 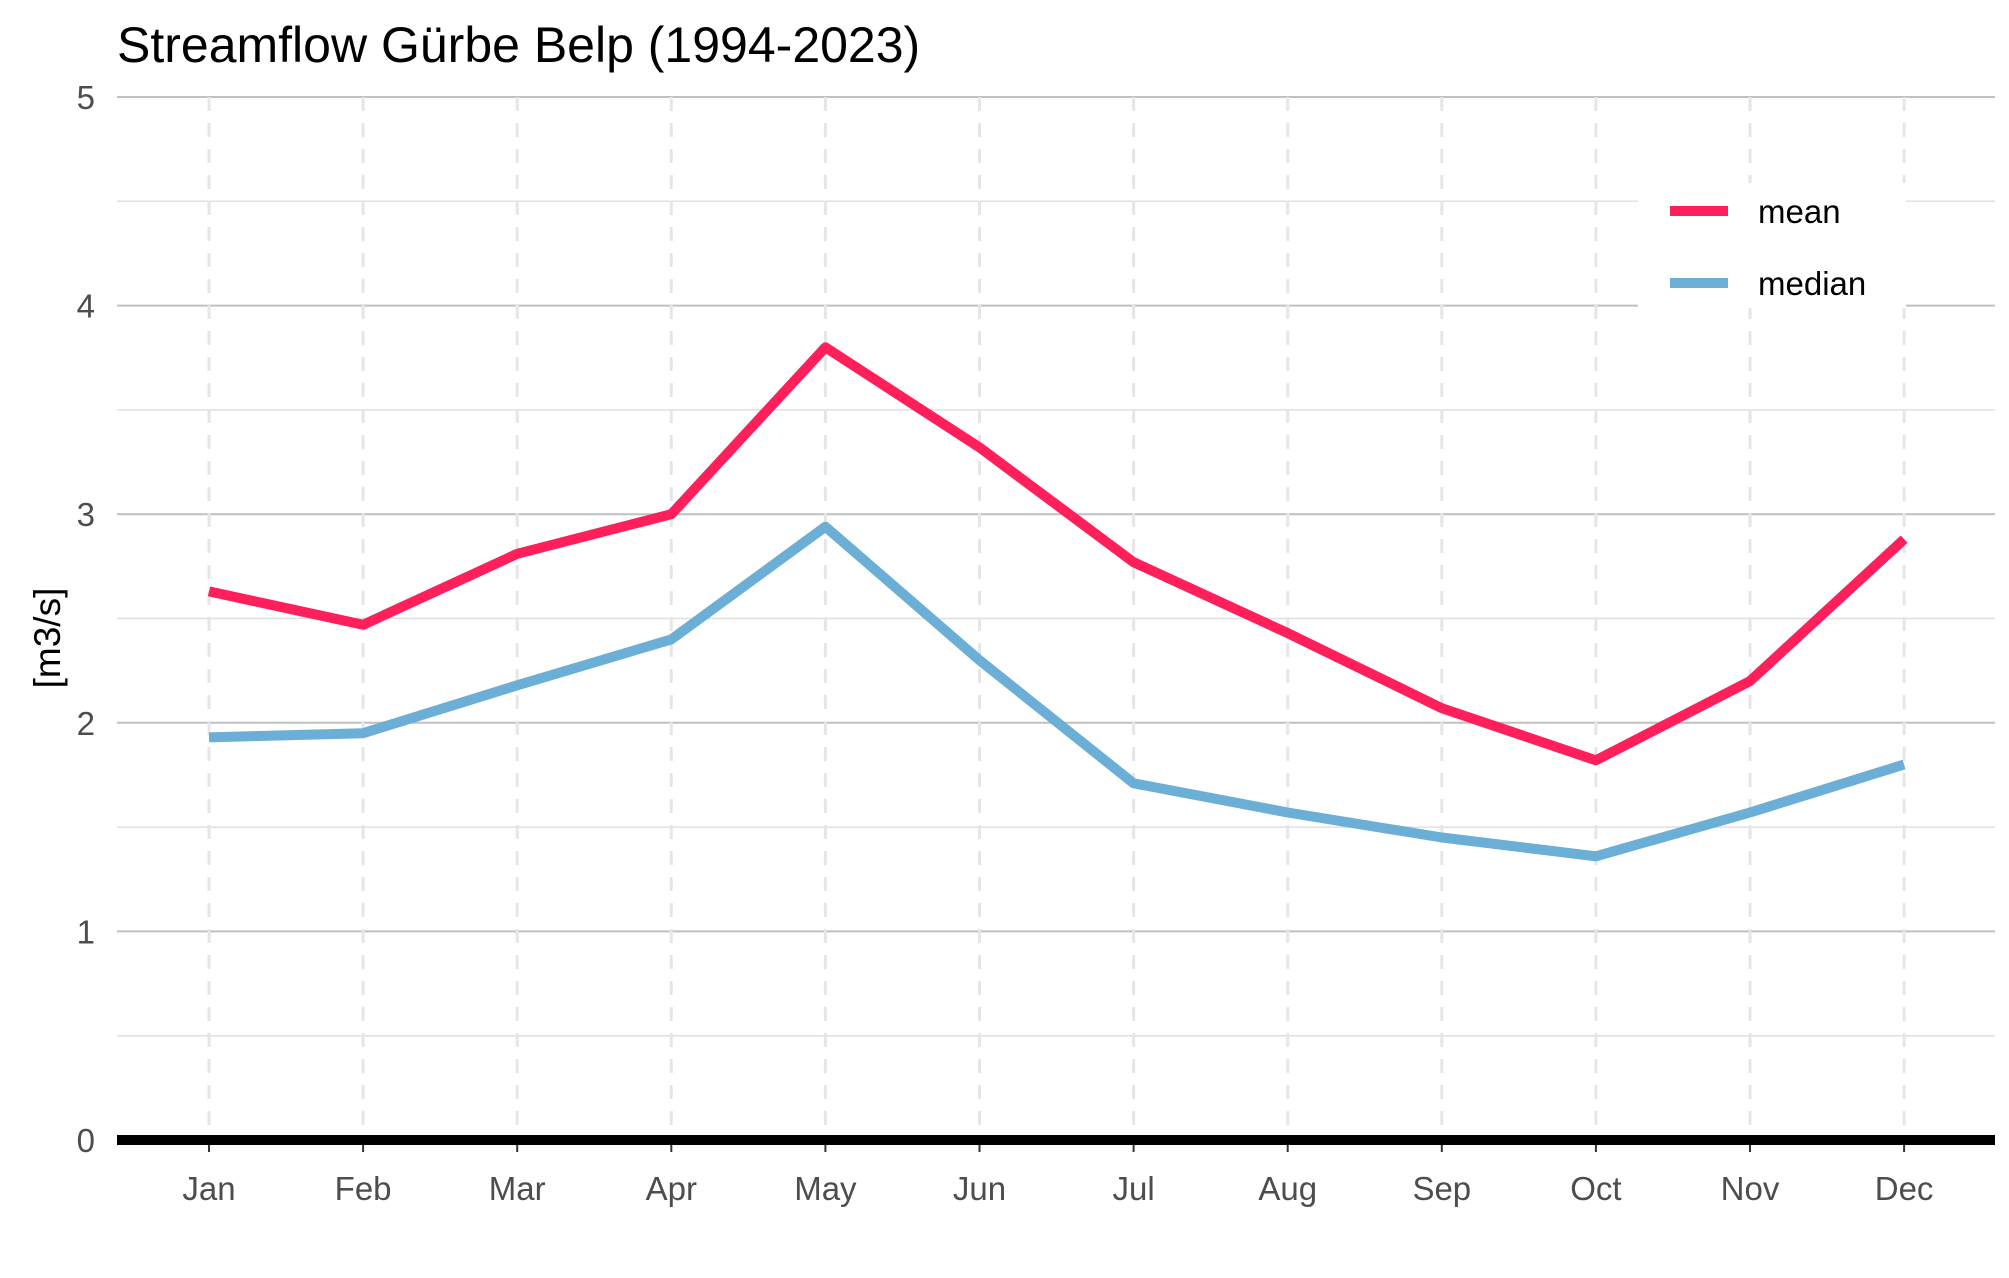 What do you see at coordinates (517, 1188) in the screenshot?
I see `x-tick-label: Mar` at bounding box center [517, 1188].